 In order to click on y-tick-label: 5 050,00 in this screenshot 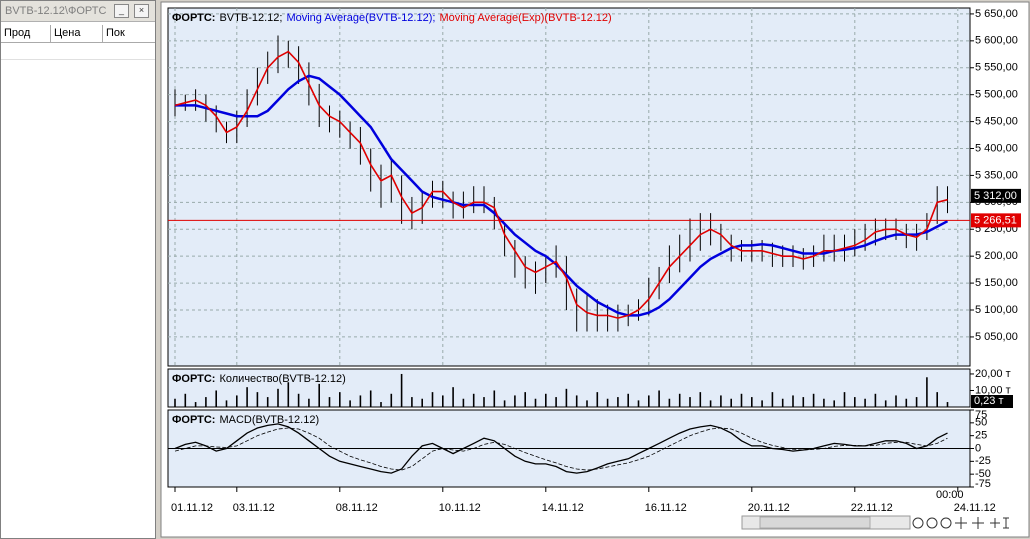, I will do `click(996, 337)`.